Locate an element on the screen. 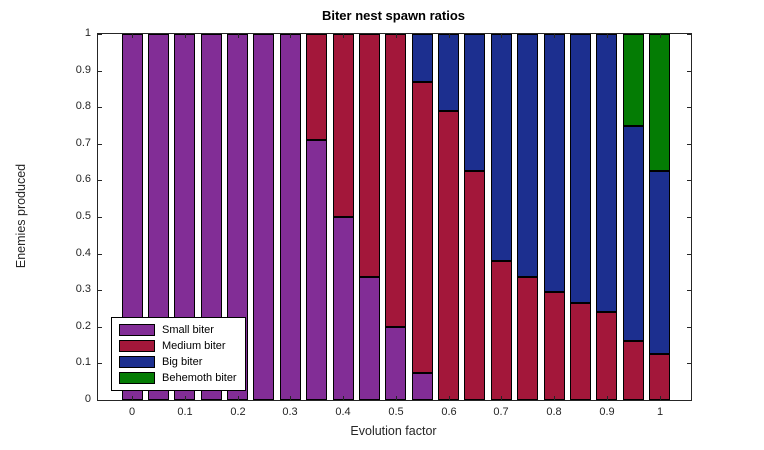 The width and height of the screenshot is (764, 450). x-tick-label: 0.3 is located at coordinates (290, 412).